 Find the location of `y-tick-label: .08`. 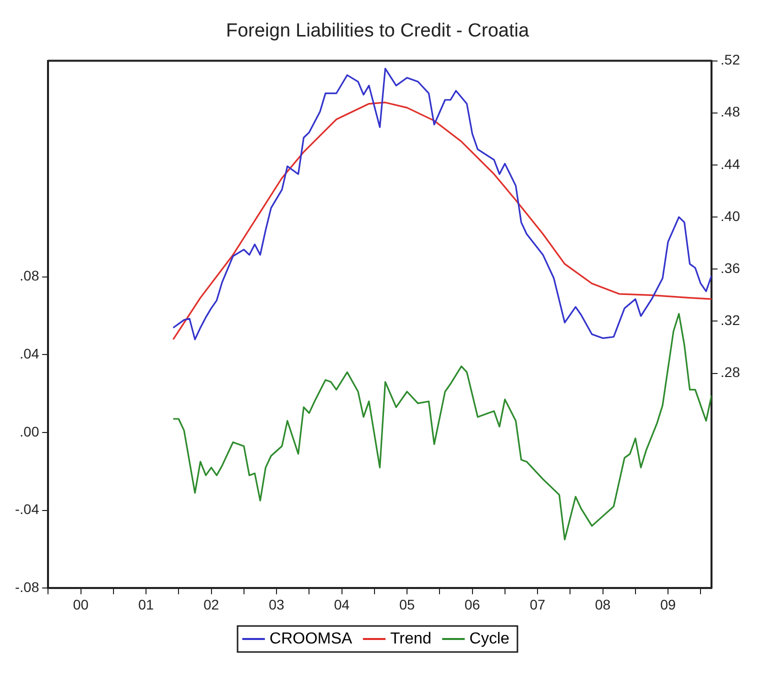

y-tick-label: .08 is located at coordinates (30, 276).